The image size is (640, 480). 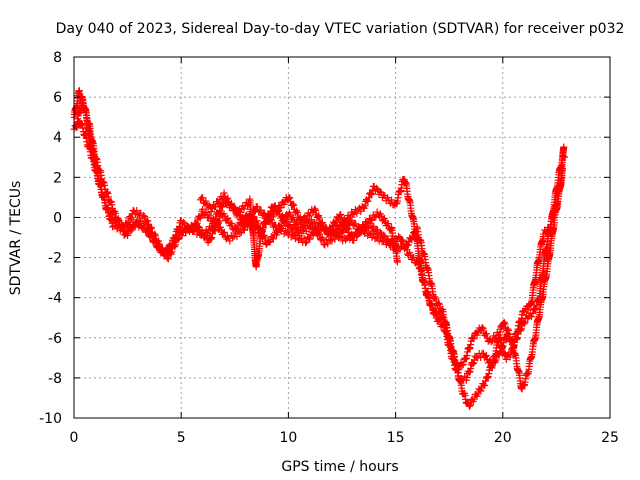 What do you see at coordinates (57, 218) in the screenshot?
I see `y-tick-label: 0` at bounding box center [57, 218].